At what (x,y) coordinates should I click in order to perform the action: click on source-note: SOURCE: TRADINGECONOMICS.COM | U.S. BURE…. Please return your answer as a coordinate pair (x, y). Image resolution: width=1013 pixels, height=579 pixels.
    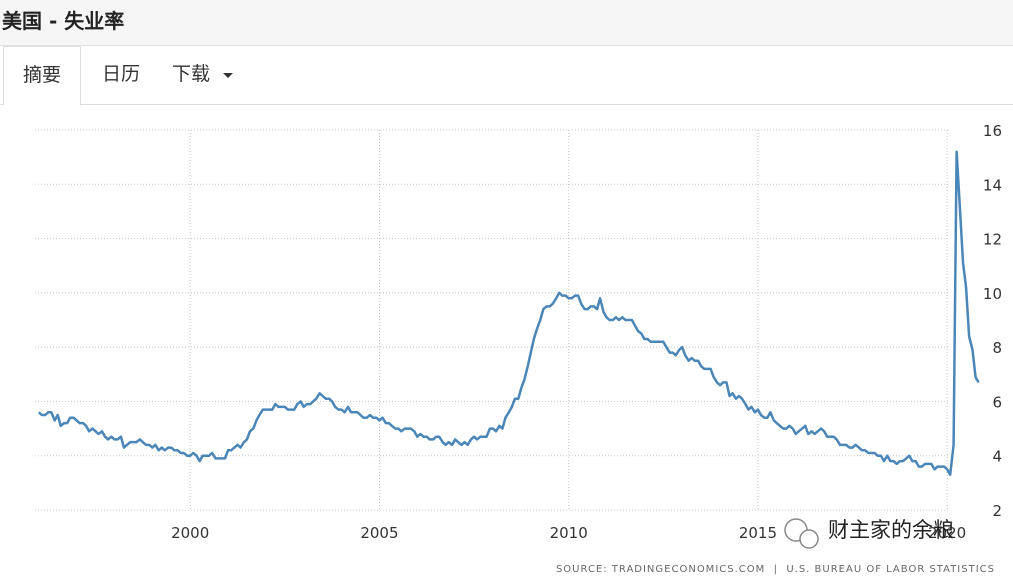
    Looking at the image, I should click on (775, 569).